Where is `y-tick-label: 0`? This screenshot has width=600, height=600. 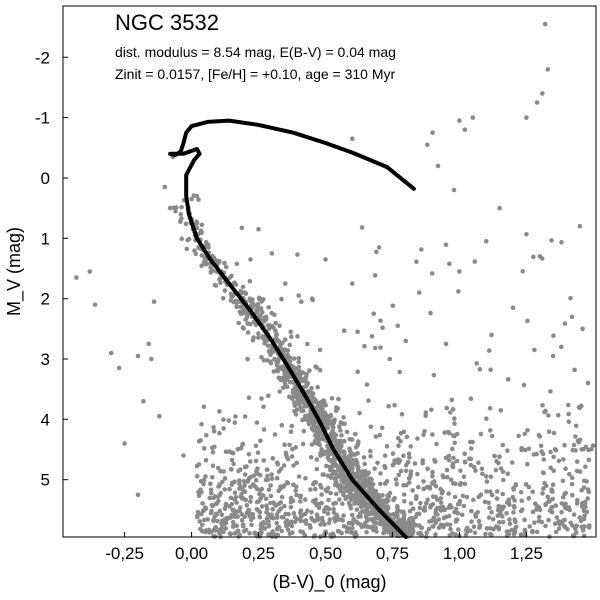 y-tick-label: 0 is located at coordinates (45, 178).